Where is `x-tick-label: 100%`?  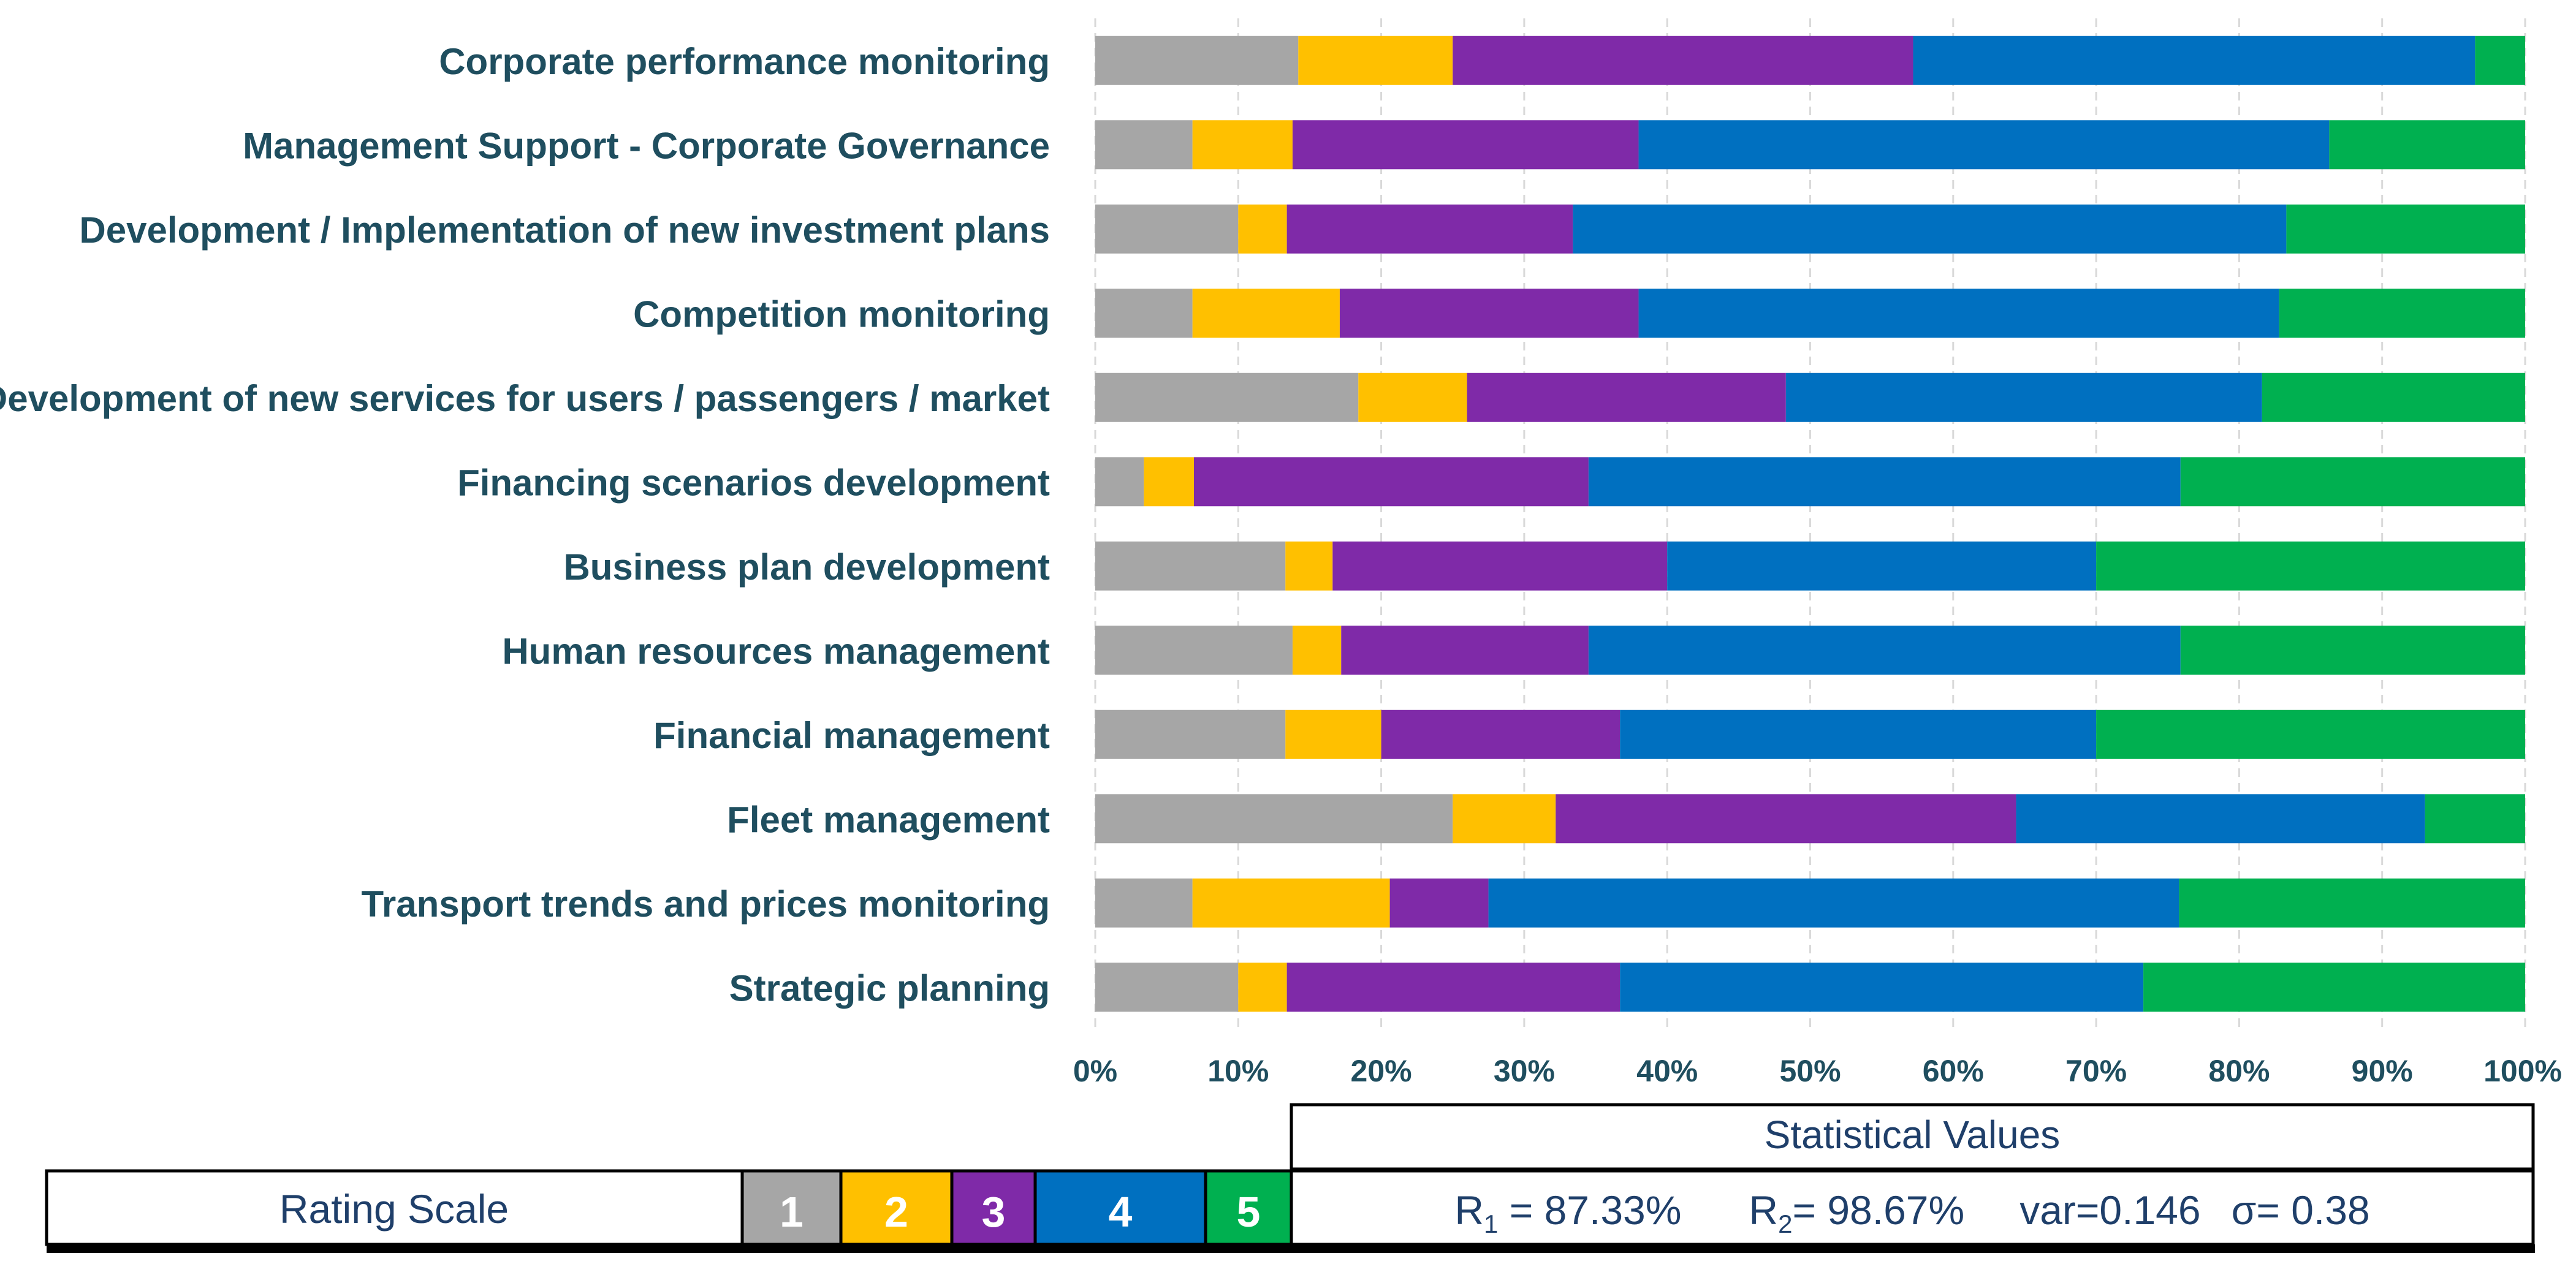
x-tick-label: 100% is located at coordinates (2522, 1071).